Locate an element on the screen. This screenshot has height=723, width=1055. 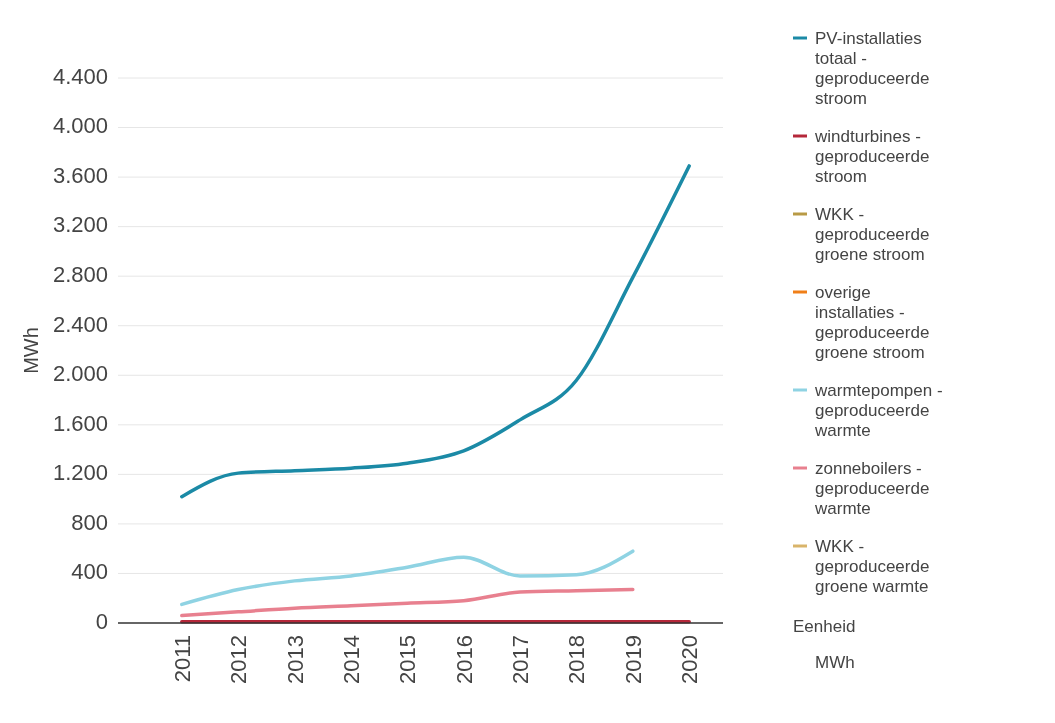
y-axis-title: MWh is located at coordinates (31, 350).